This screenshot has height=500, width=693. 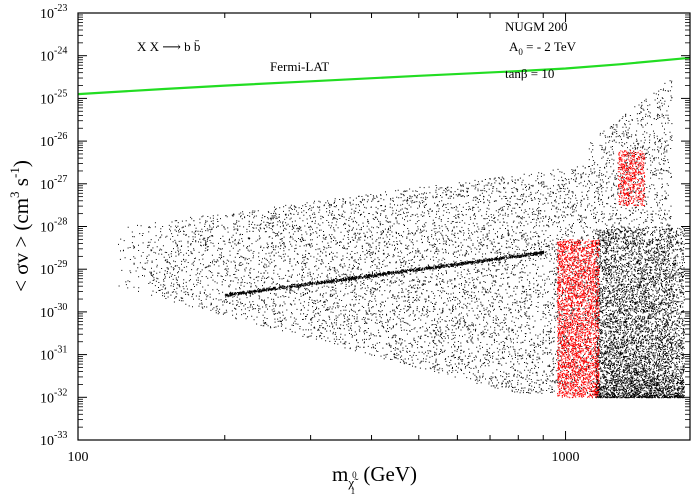 I want to click on y-tick-label: 10-31, so click(x=53, y=354).